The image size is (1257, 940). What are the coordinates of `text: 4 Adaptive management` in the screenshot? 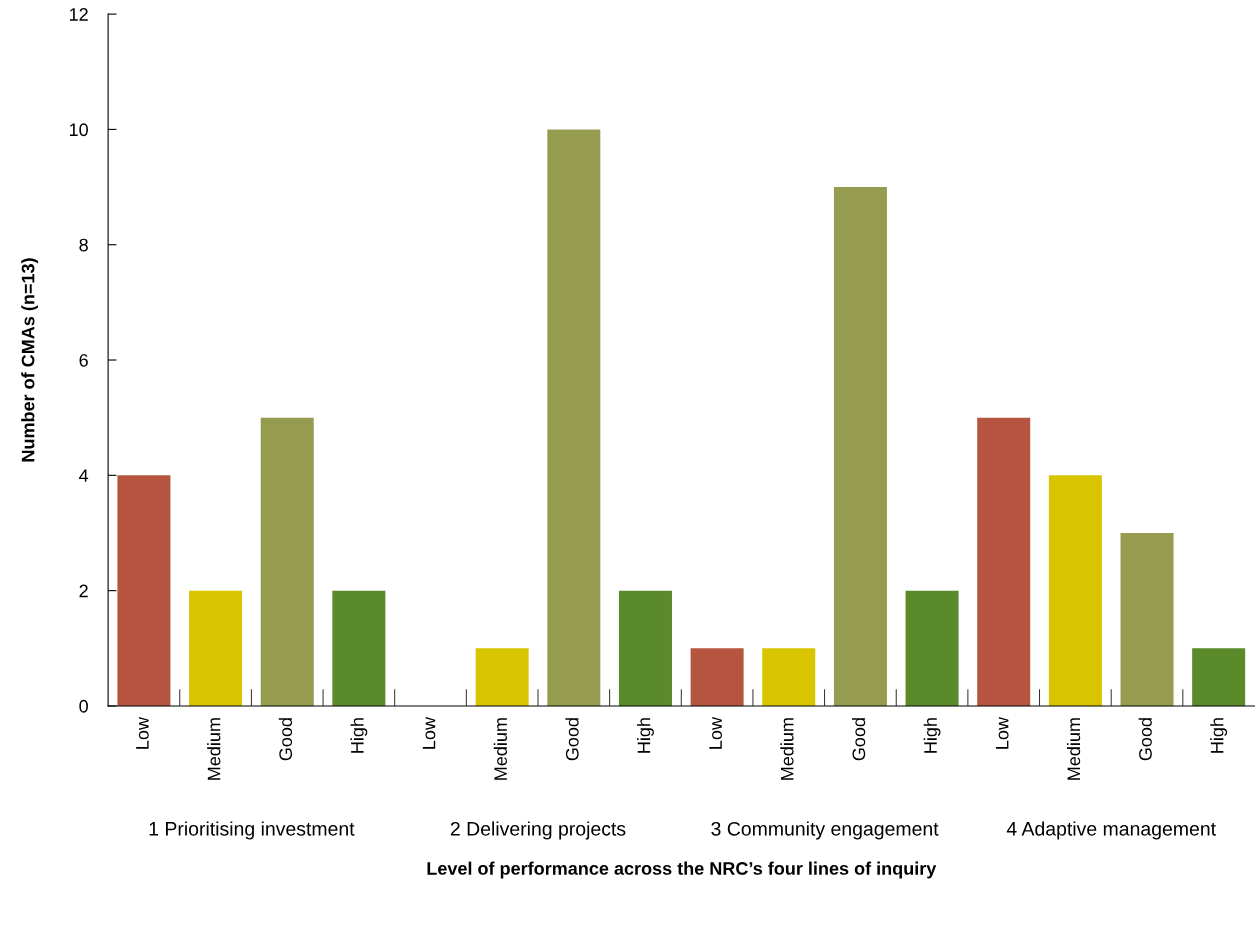 It's located at (1111, 830).